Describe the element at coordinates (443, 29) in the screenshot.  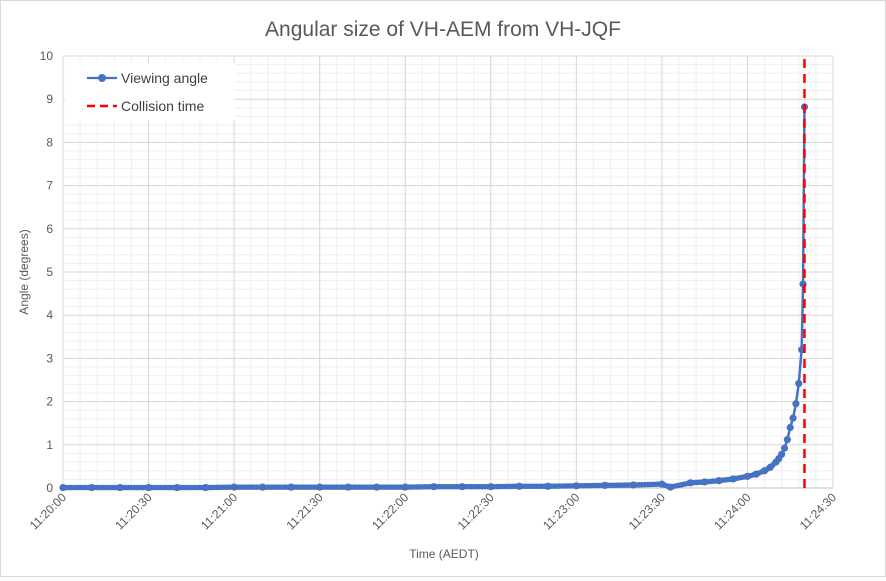
I see `chart-title: Angular size of VH-AEM from VH-JQF` at that location.